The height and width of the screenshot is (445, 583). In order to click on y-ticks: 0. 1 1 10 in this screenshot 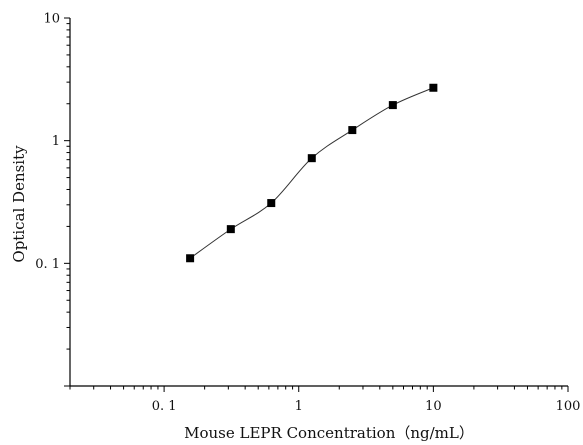, I will do `click(52, 199)`.